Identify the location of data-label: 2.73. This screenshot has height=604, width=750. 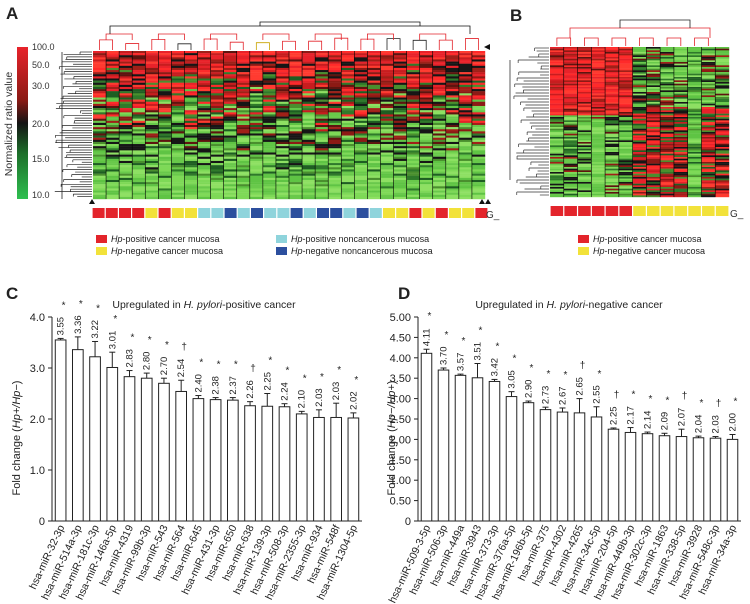
(546, 395).